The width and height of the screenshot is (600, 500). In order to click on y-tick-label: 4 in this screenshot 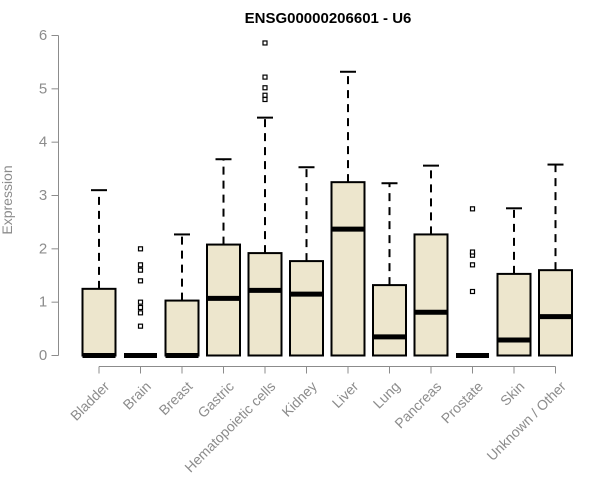, I will do `click(43, 142)`.